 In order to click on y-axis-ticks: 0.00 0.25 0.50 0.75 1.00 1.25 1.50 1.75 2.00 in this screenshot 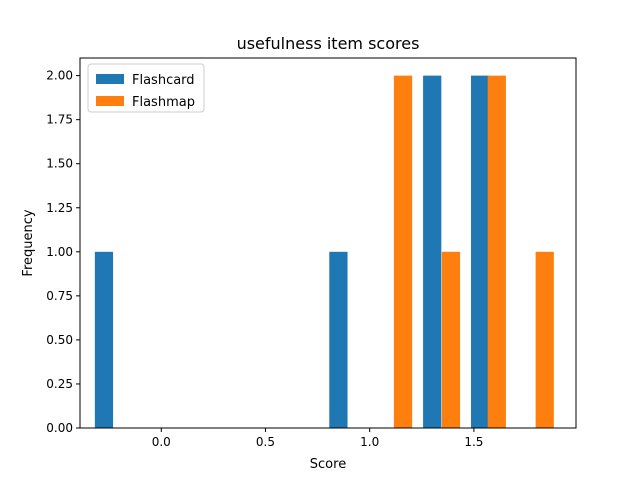, I will do `click(63, 252)`.